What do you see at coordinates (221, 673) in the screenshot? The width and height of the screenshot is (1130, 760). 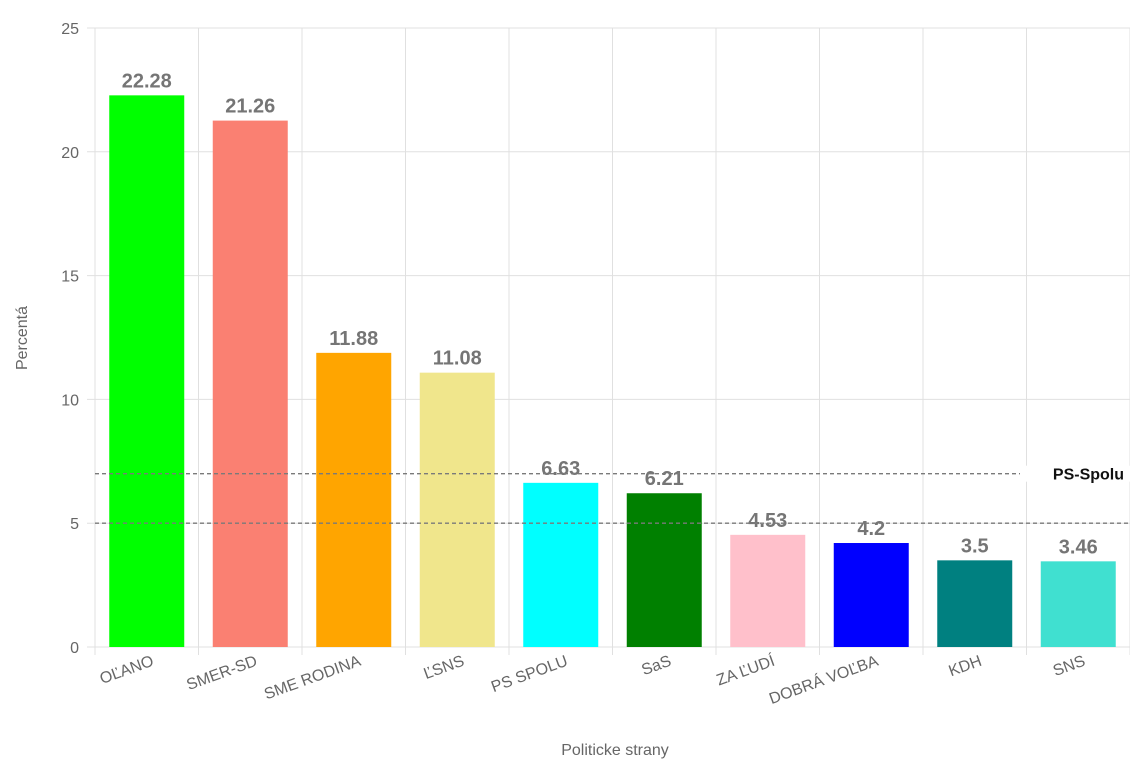 I see `x-tick-label: SMER-SD` at bounding box center [221, 673].